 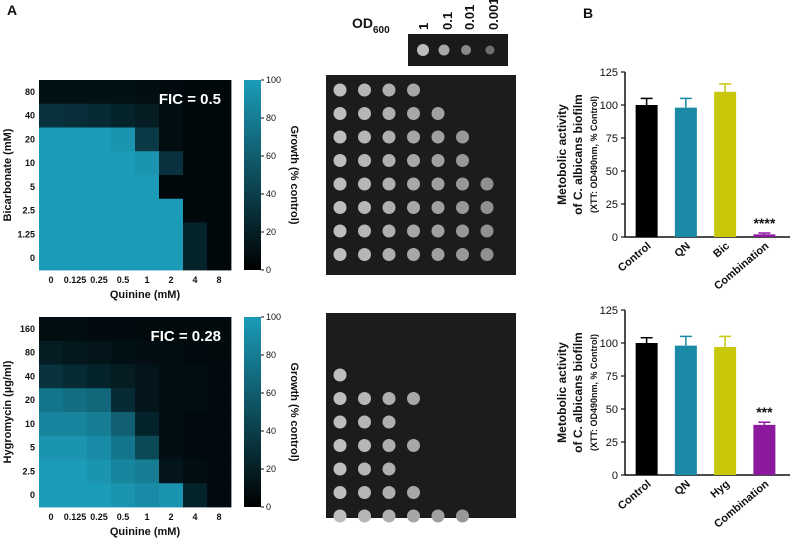 I want to click on od-value-1: 1, so click(x=423, y=26).